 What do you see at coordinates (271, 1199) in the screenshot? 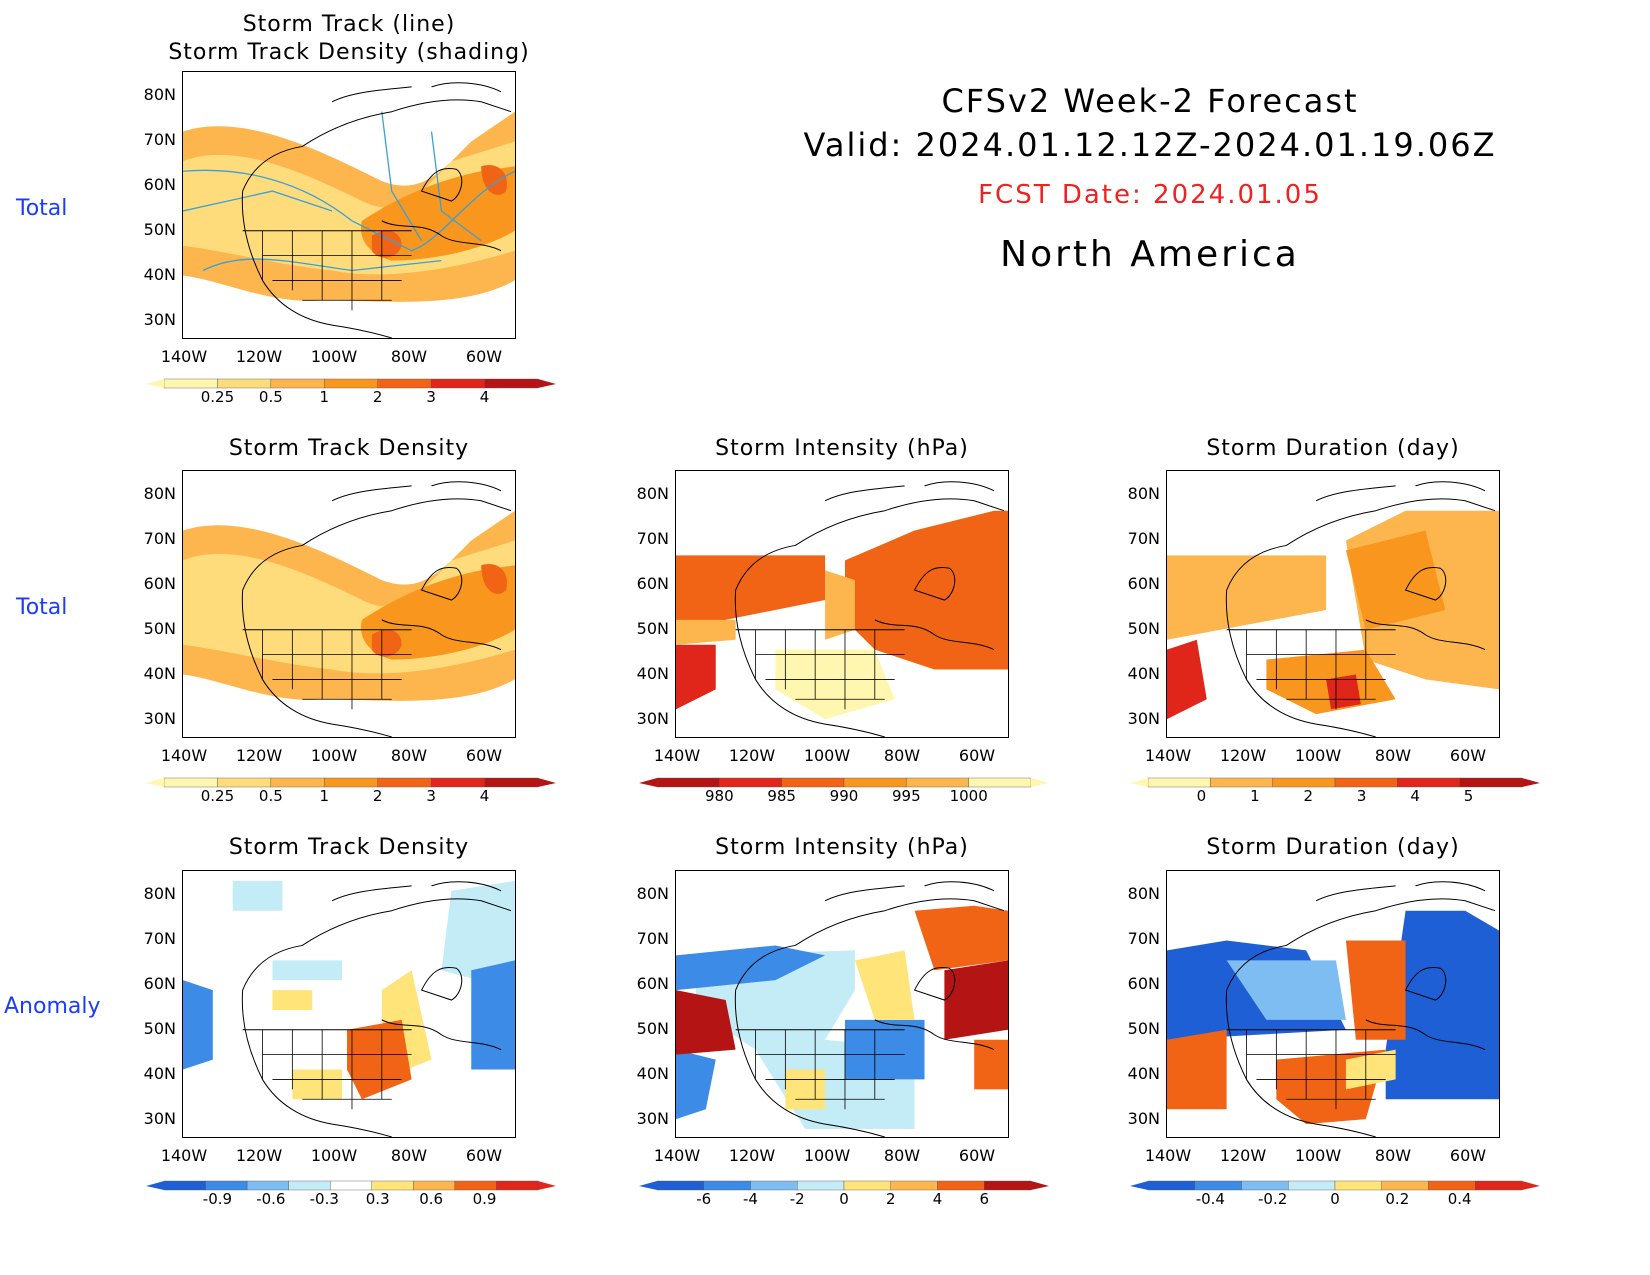
I see `colorbar-label: -0.6` at bounding box center [271, 1199].